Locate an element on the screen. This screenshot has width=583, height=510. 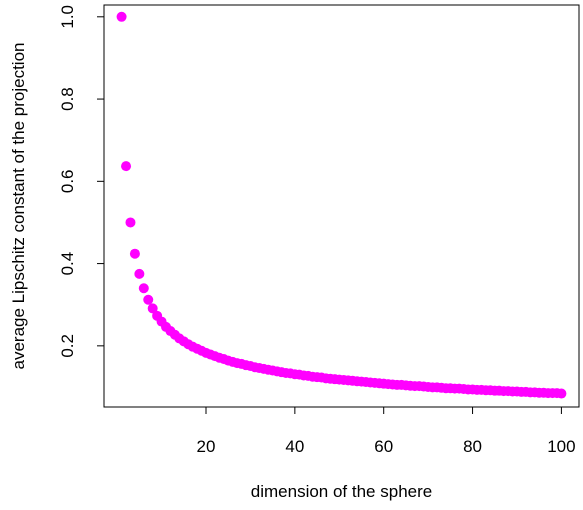
x-tick-label: 40 is located at coordinates (294, 446).